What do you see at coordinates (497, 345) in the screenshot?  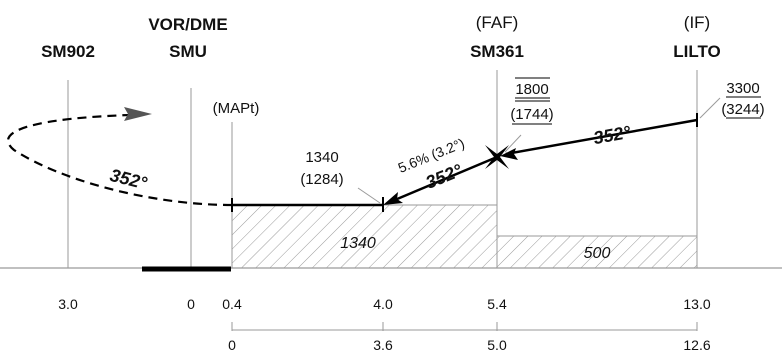 I see `thr-distance-label: 5.0` at bounding box center [497, 345].